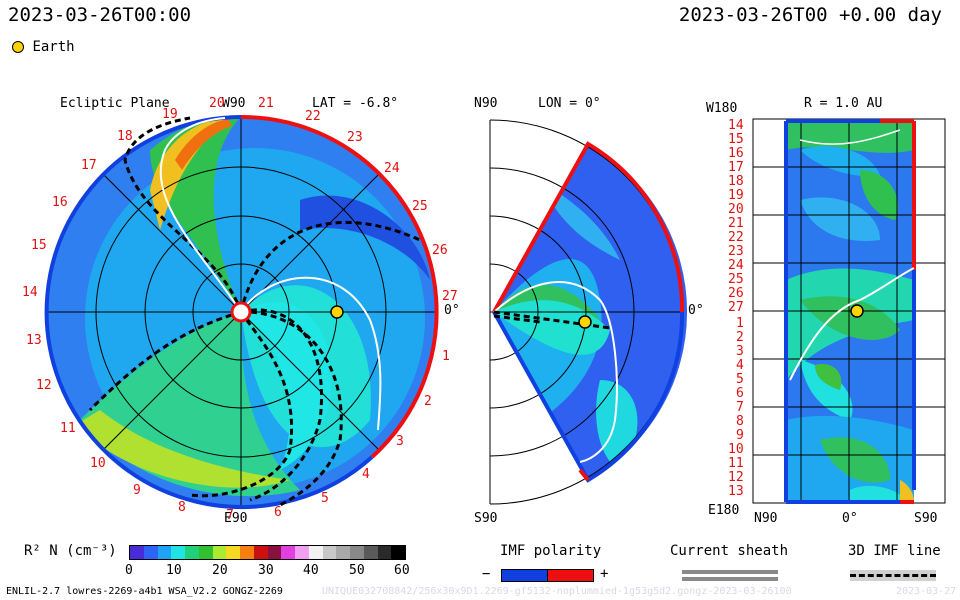 This screenshot has height=600, width=960. Describe the element at coordinates (486, 574) in the screenshot. I see `imf-polarity-minus: −` at that location.